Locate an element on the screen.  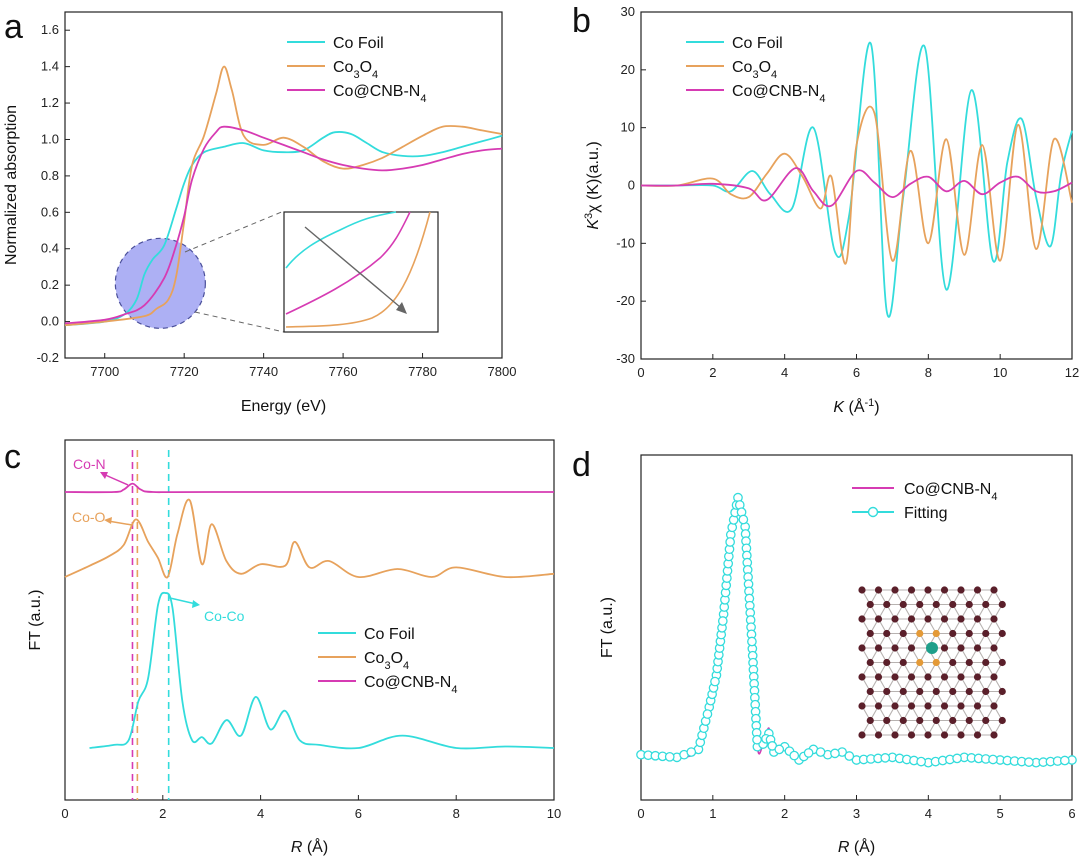
inset-line-co3o4 is located at coordinates (358, 269).